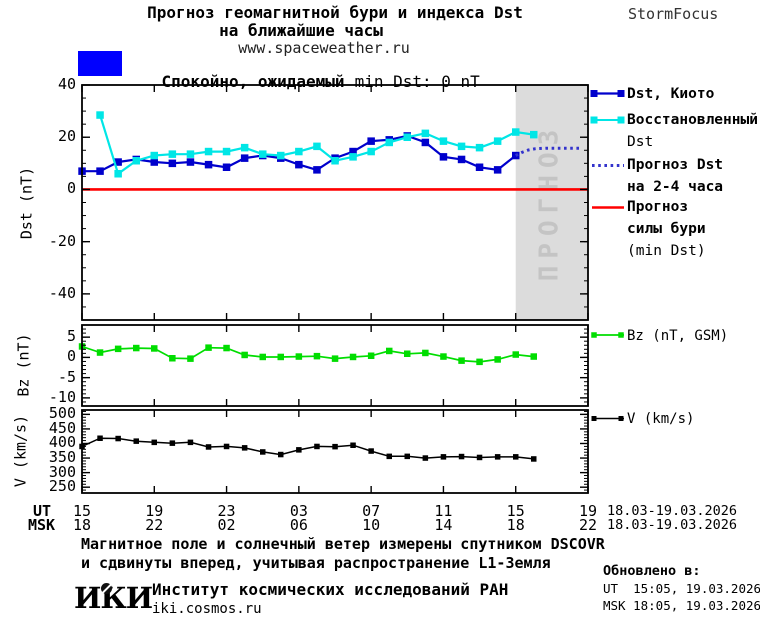 The width and height of the screenshot is (760, 620). What do you see at coordinates (658, 207) in the screenshot?
I see `legend-storm-l1: Прогноз` at bounding box center [658, 207].